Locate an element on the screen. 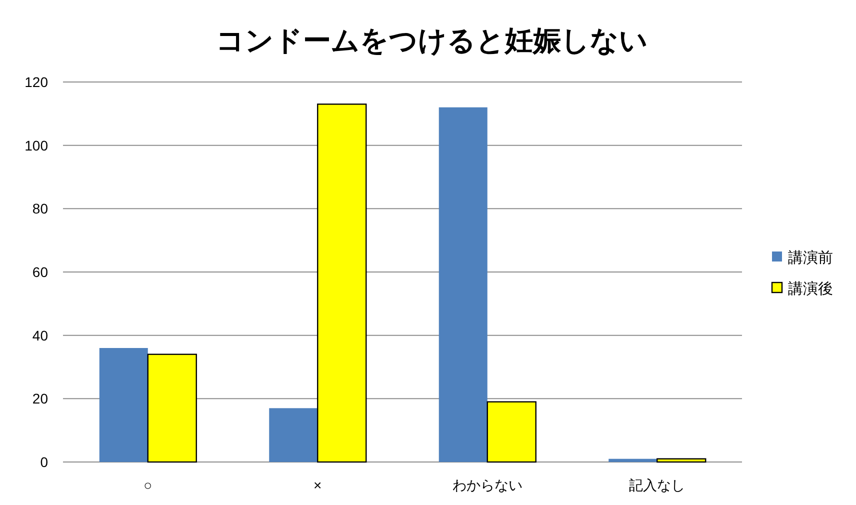  x-tick-label: 記入なし is located at coordinates (657, 485).